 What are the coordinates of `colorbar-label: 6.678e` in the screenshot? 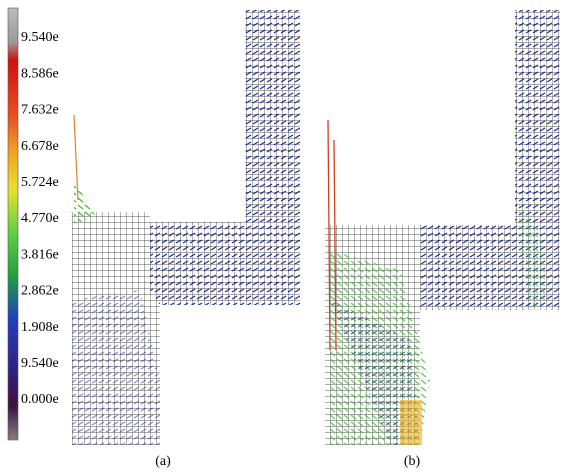 It's located at (40, 146).